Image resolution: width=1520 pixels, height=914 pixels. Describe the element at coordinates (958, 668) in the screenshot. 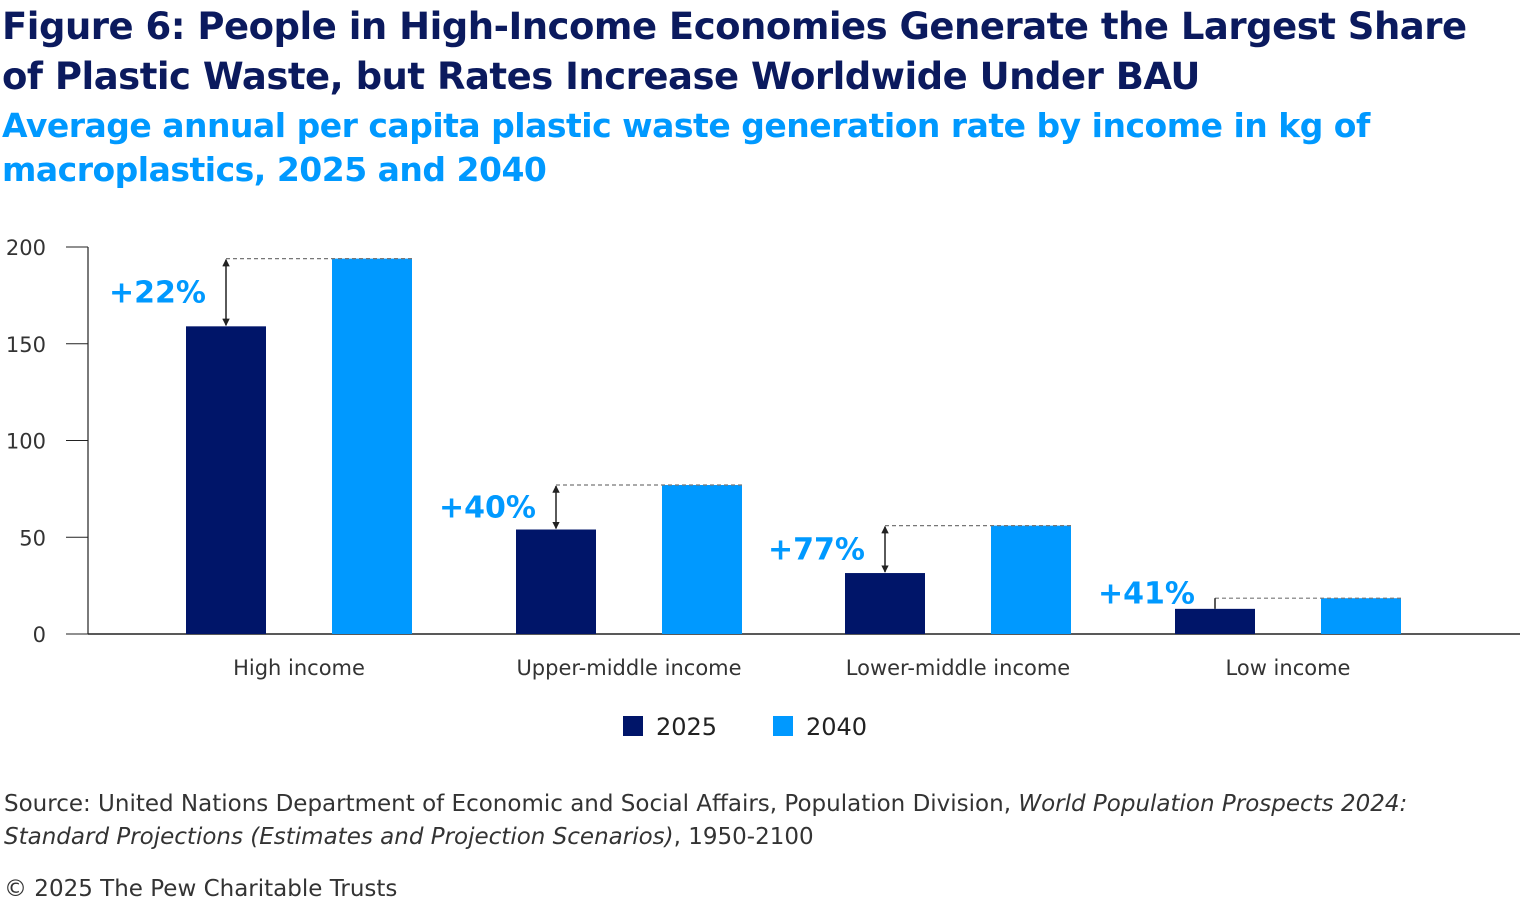

I see `x-category-label: Lower-middle income` at that location.